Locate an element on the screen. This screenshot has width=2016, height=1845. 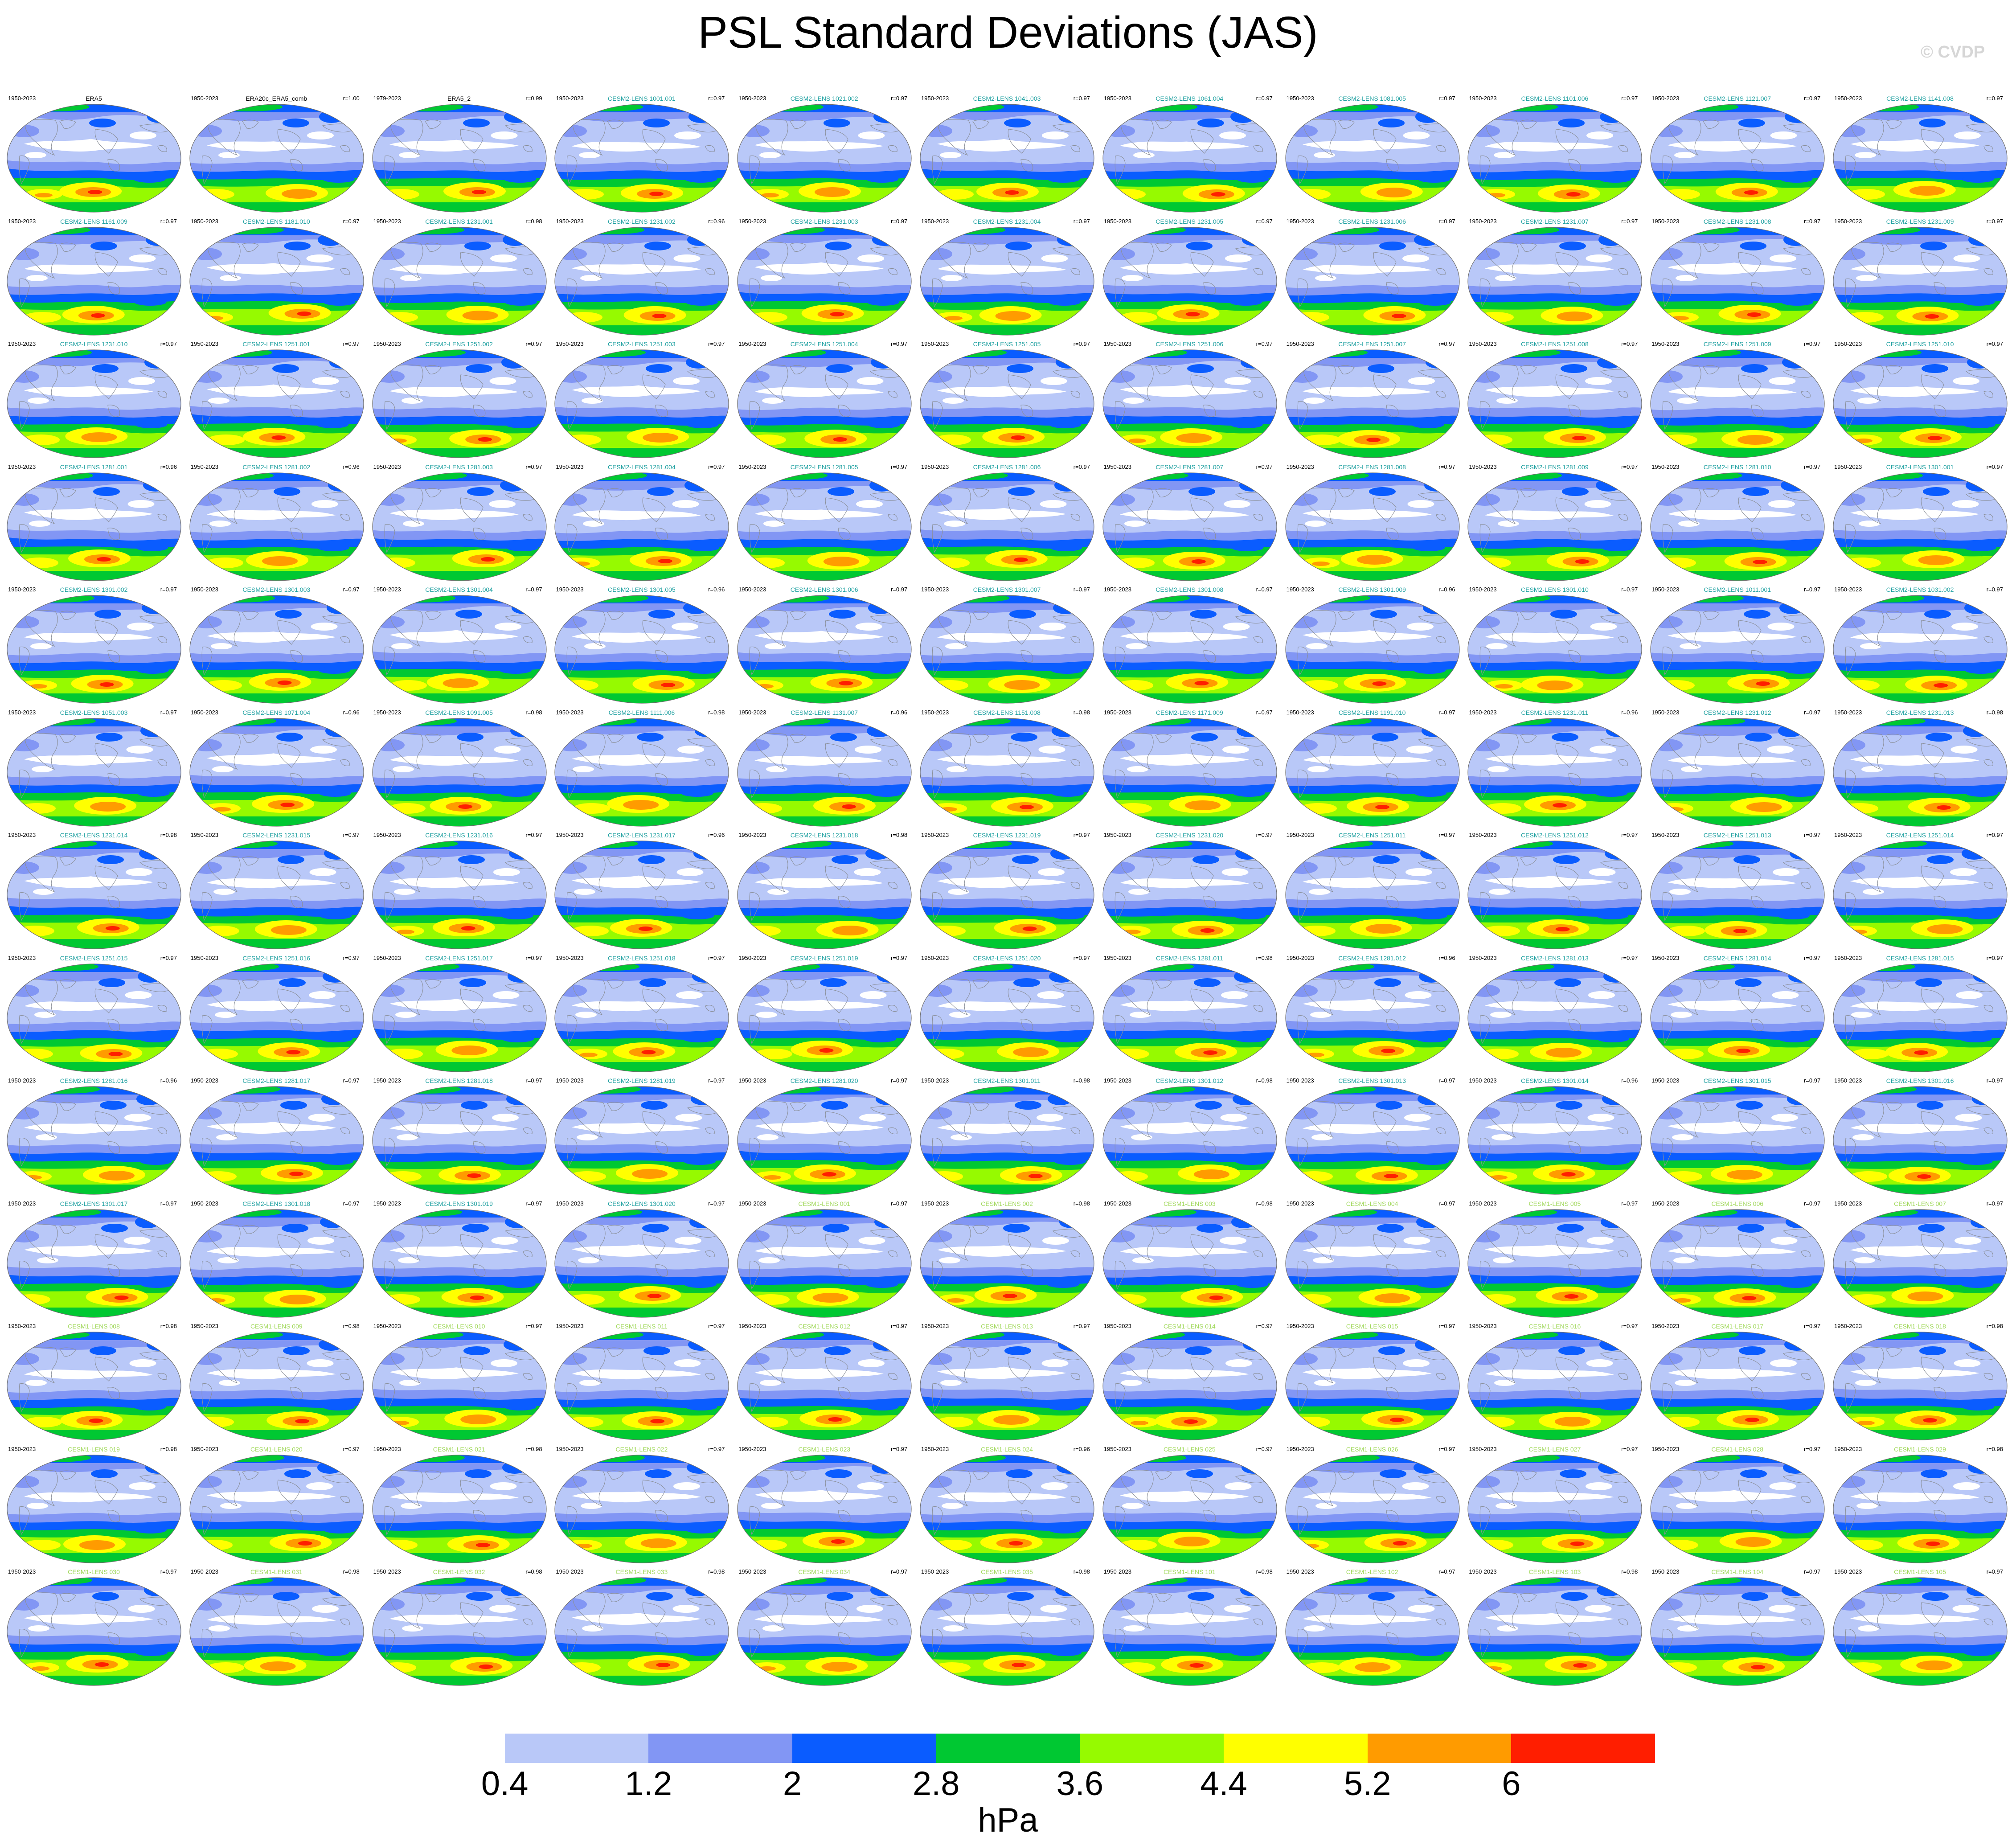
map-panel: 1950-2023 CESM2-LENS 1251.012 r=0.97 is located at coordinates (1554, 891).